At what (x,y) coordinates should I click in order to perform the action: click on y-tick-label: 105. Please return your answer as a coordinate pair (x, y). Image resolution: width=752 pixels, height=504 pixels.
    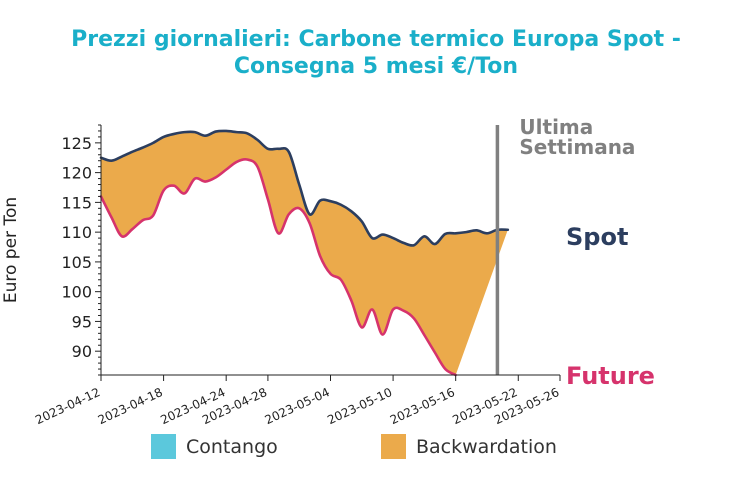
    Looking at the image, I should click on (76, 262).